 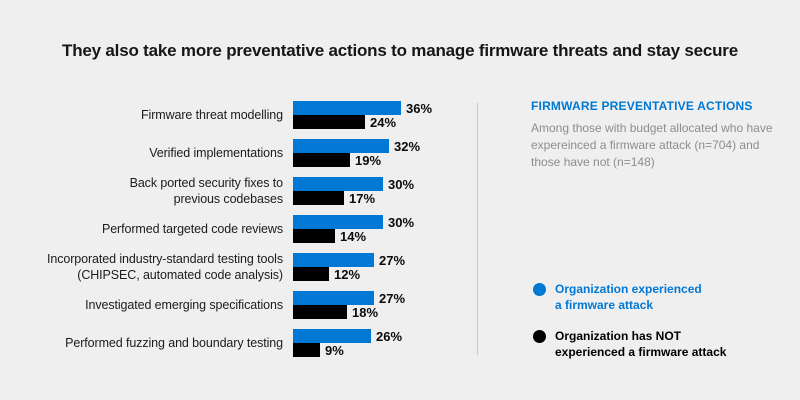 I want to click on bar-pair: 26% 9%, so click(x=348, y=343).